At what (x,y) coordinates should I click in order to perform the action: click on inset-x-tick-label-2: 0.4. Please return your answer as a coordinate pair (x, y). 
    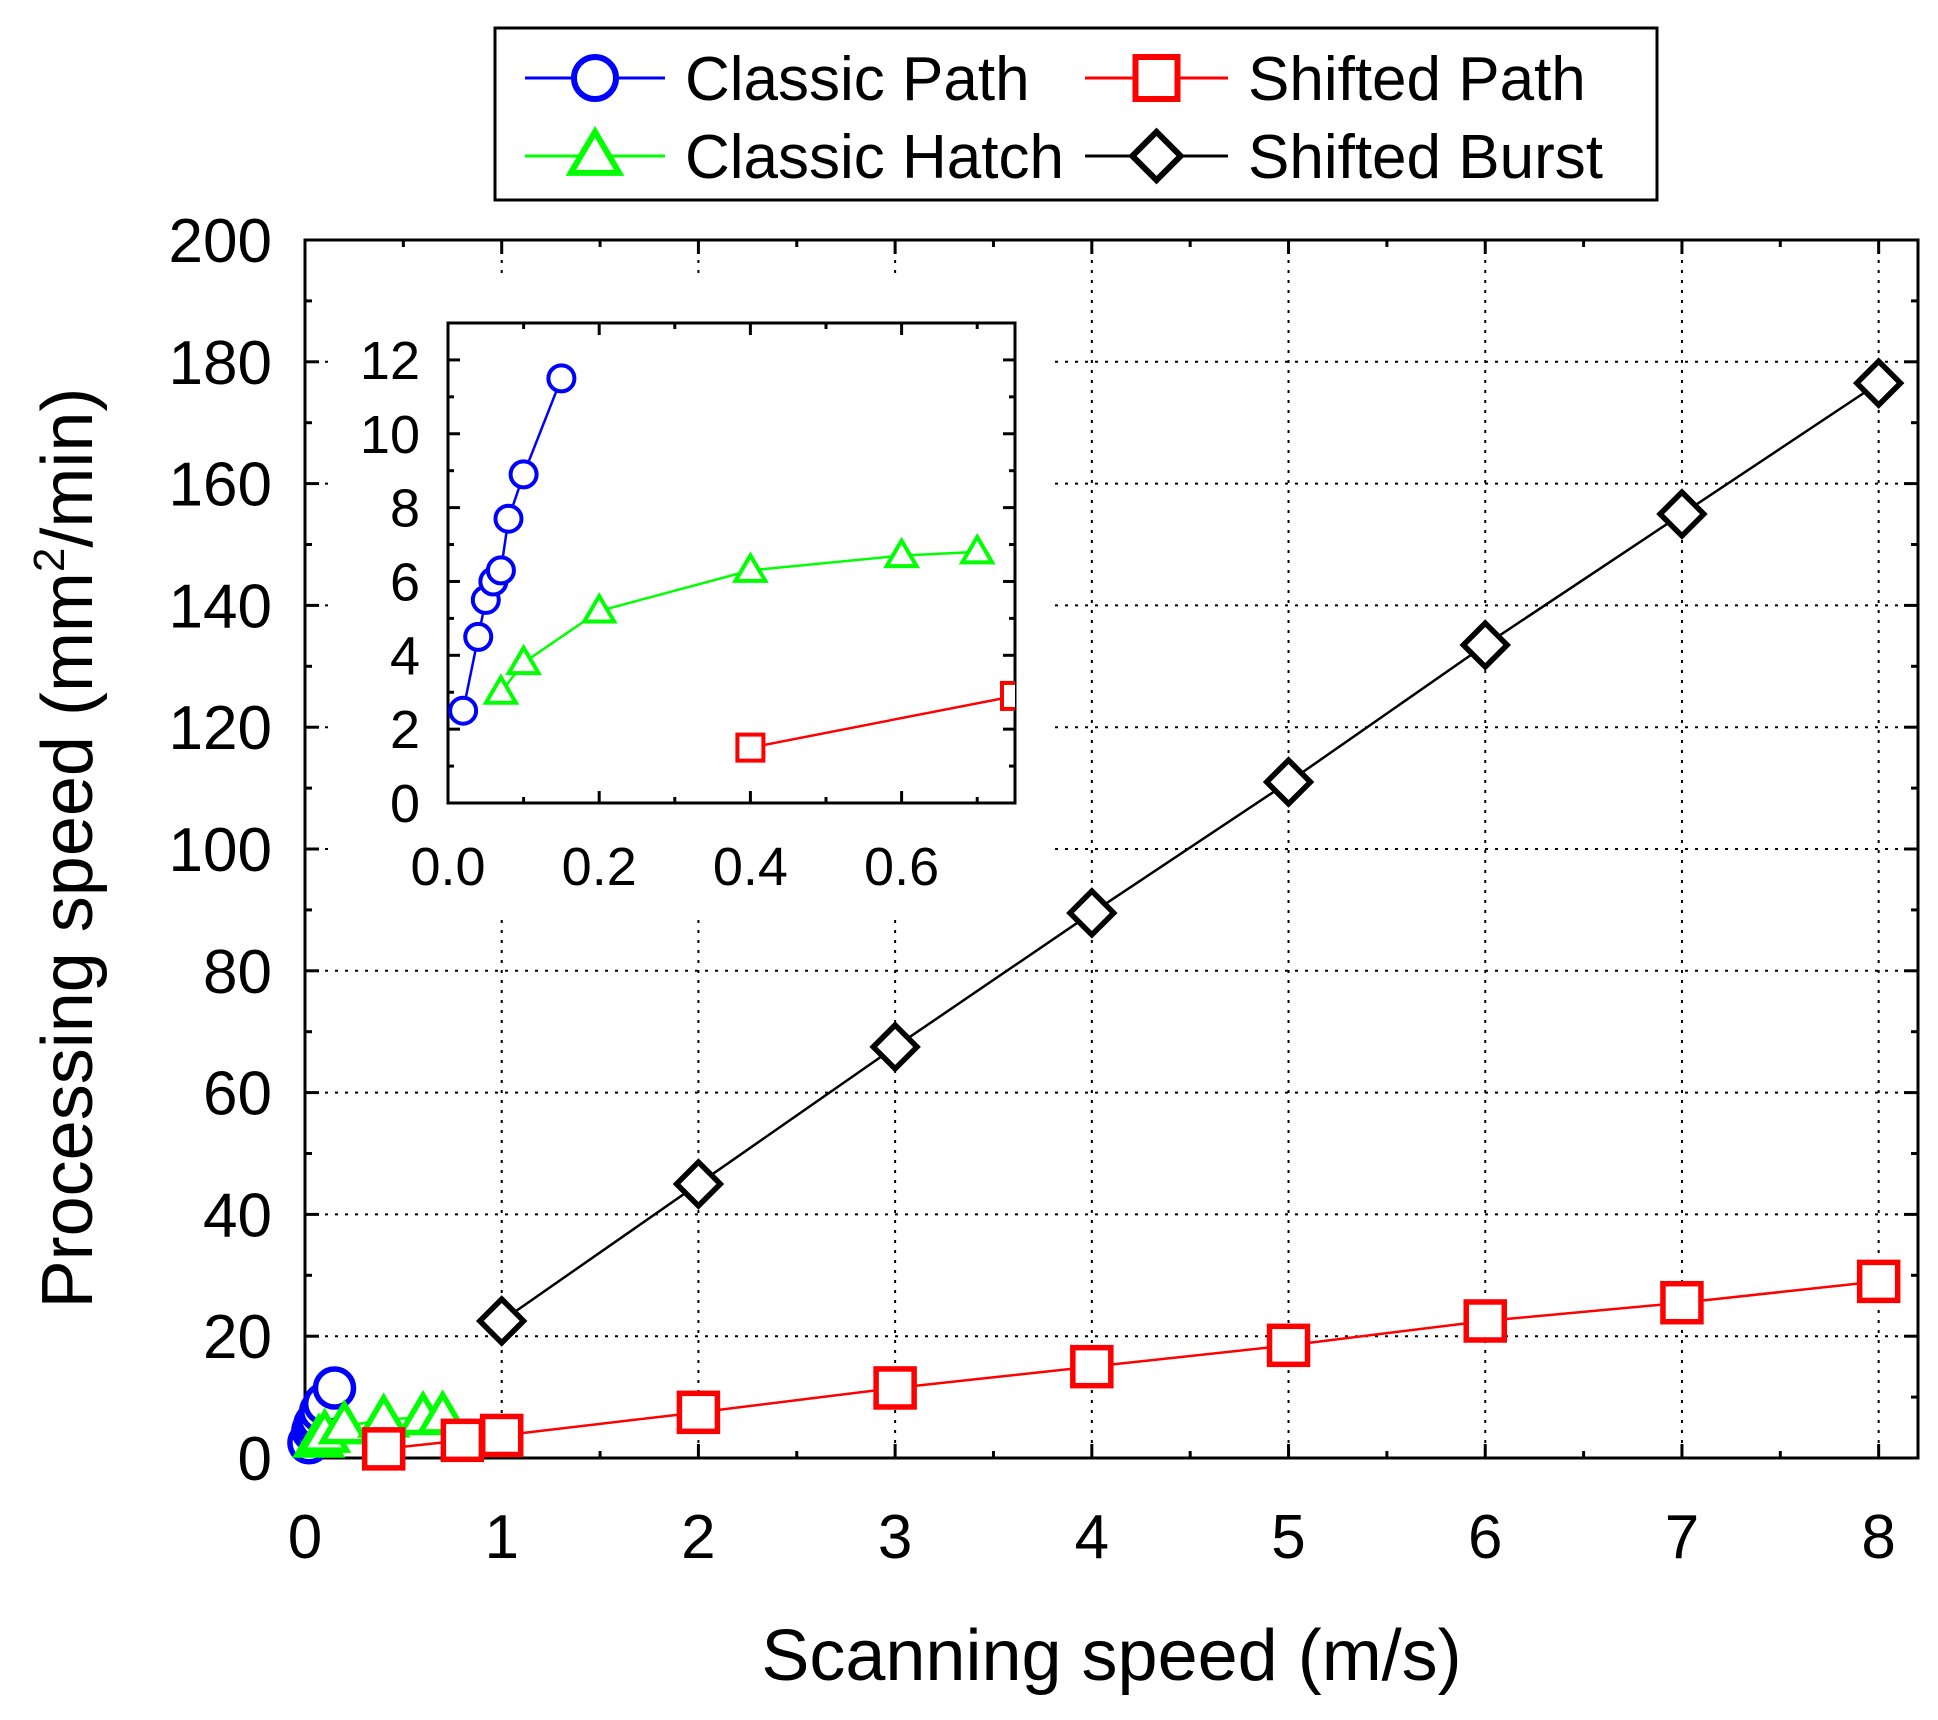
    Looking at the image, I should click on (750, 867).